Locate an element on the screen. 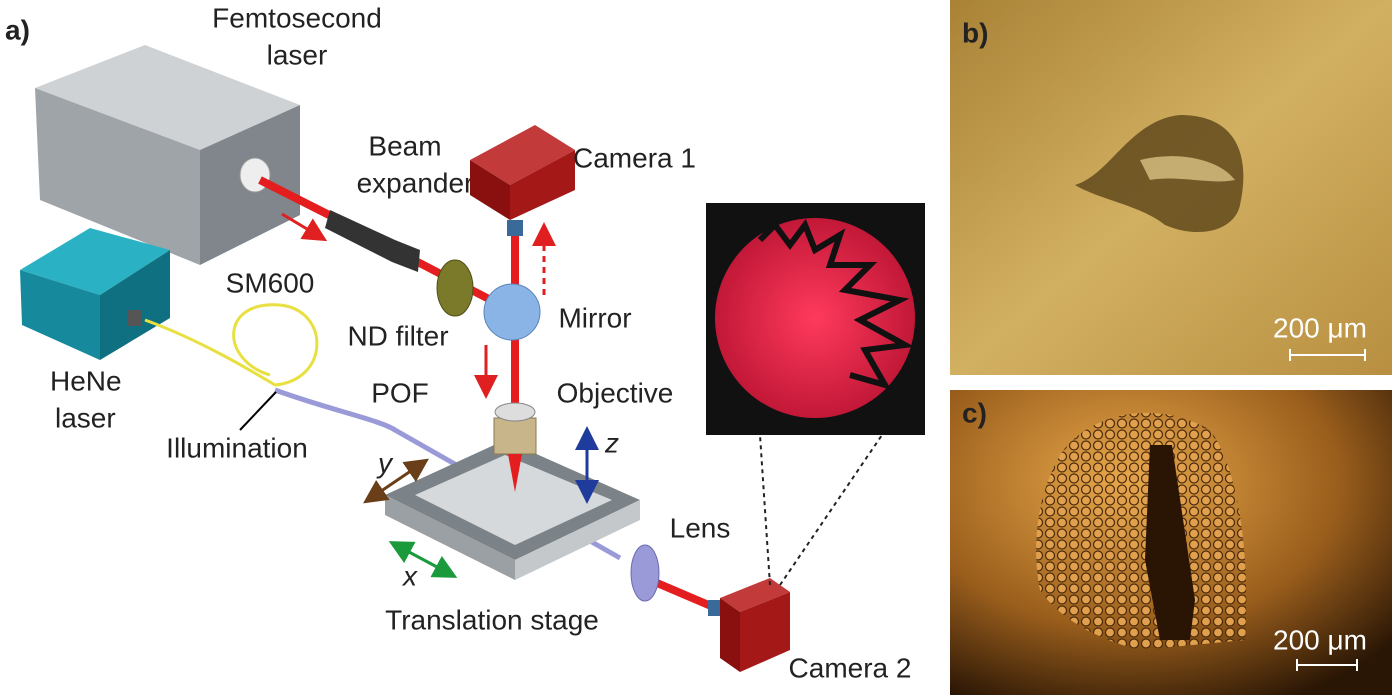  y-arrow is located at coordinates (396, 481).